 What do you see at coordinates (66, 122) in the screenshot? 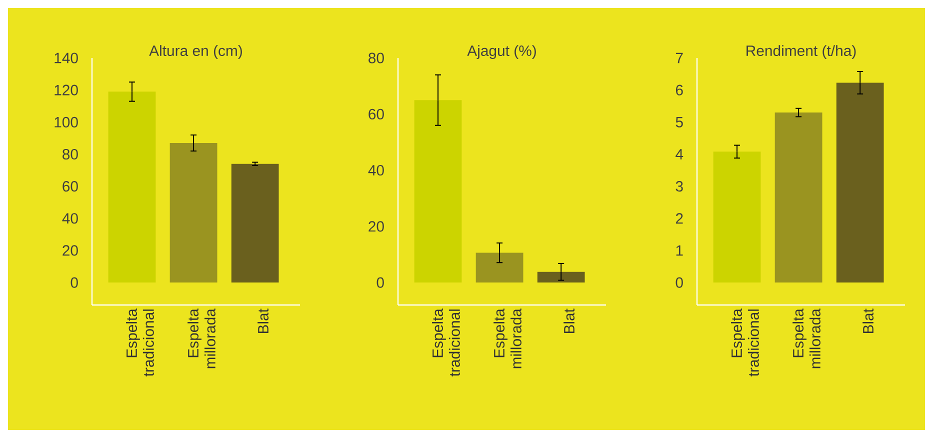
I see `y-tick-label: 100` at bounding box center [66, 122].